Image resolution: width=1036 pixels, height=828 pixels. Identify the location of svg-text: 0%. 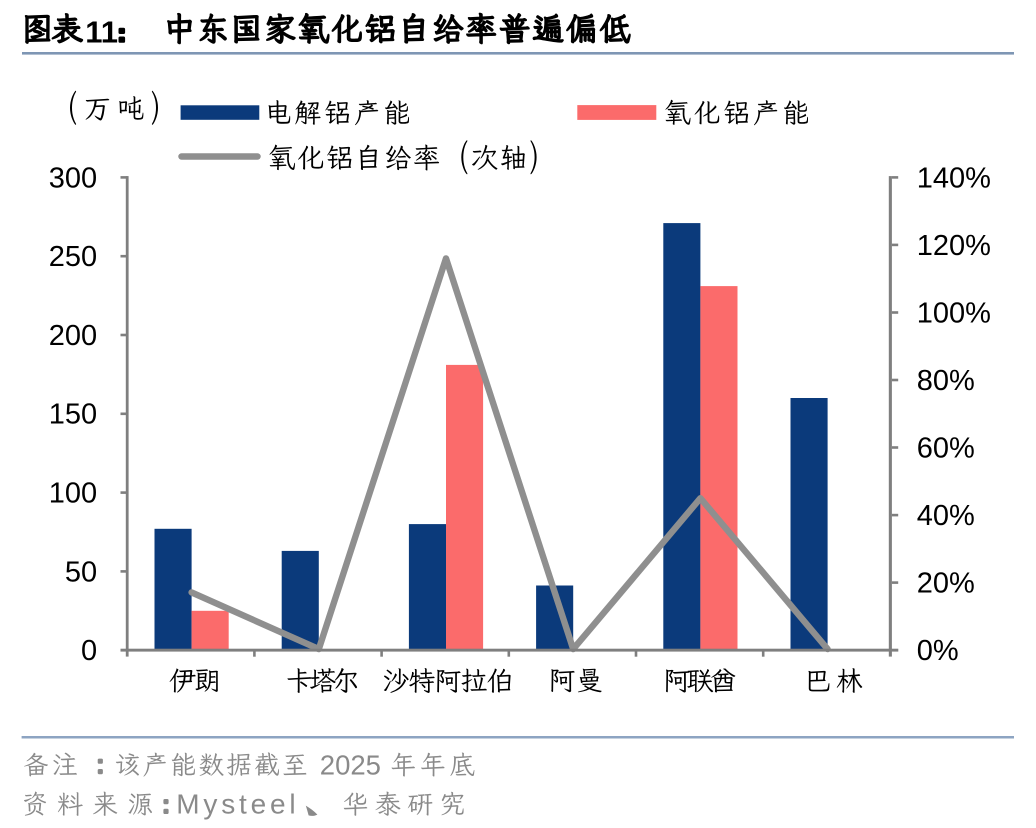
(938, 651).